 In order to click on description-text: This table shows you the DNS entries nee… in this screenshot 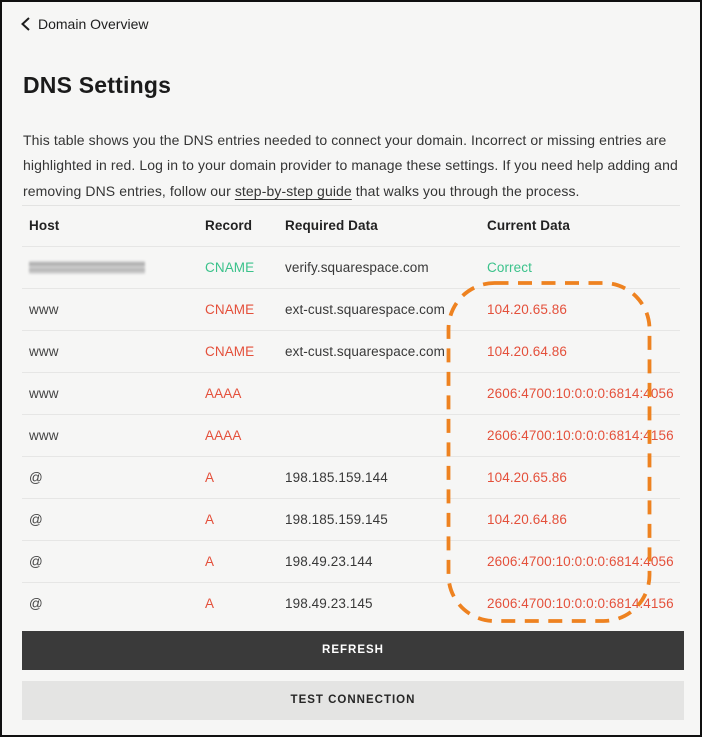, I will do `click(354, 166)`.